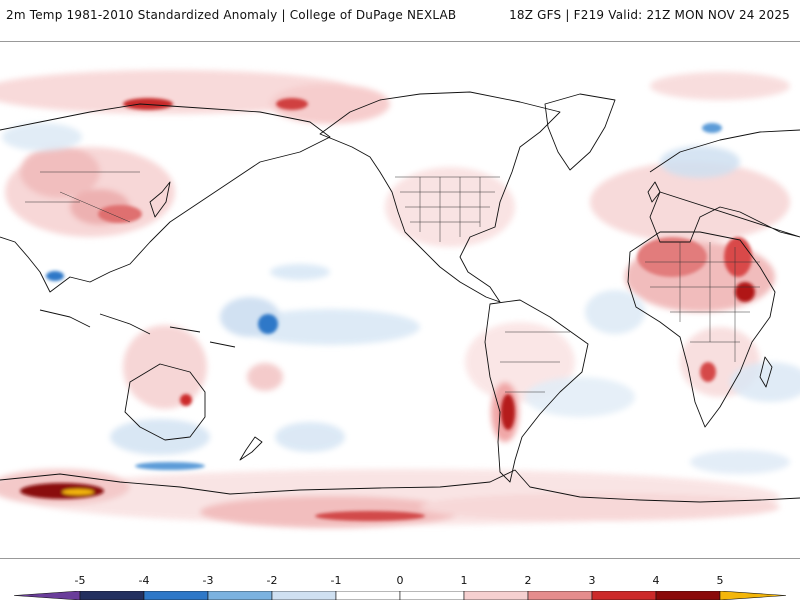  I want to click on south-america-coastline, so click(536, 391).